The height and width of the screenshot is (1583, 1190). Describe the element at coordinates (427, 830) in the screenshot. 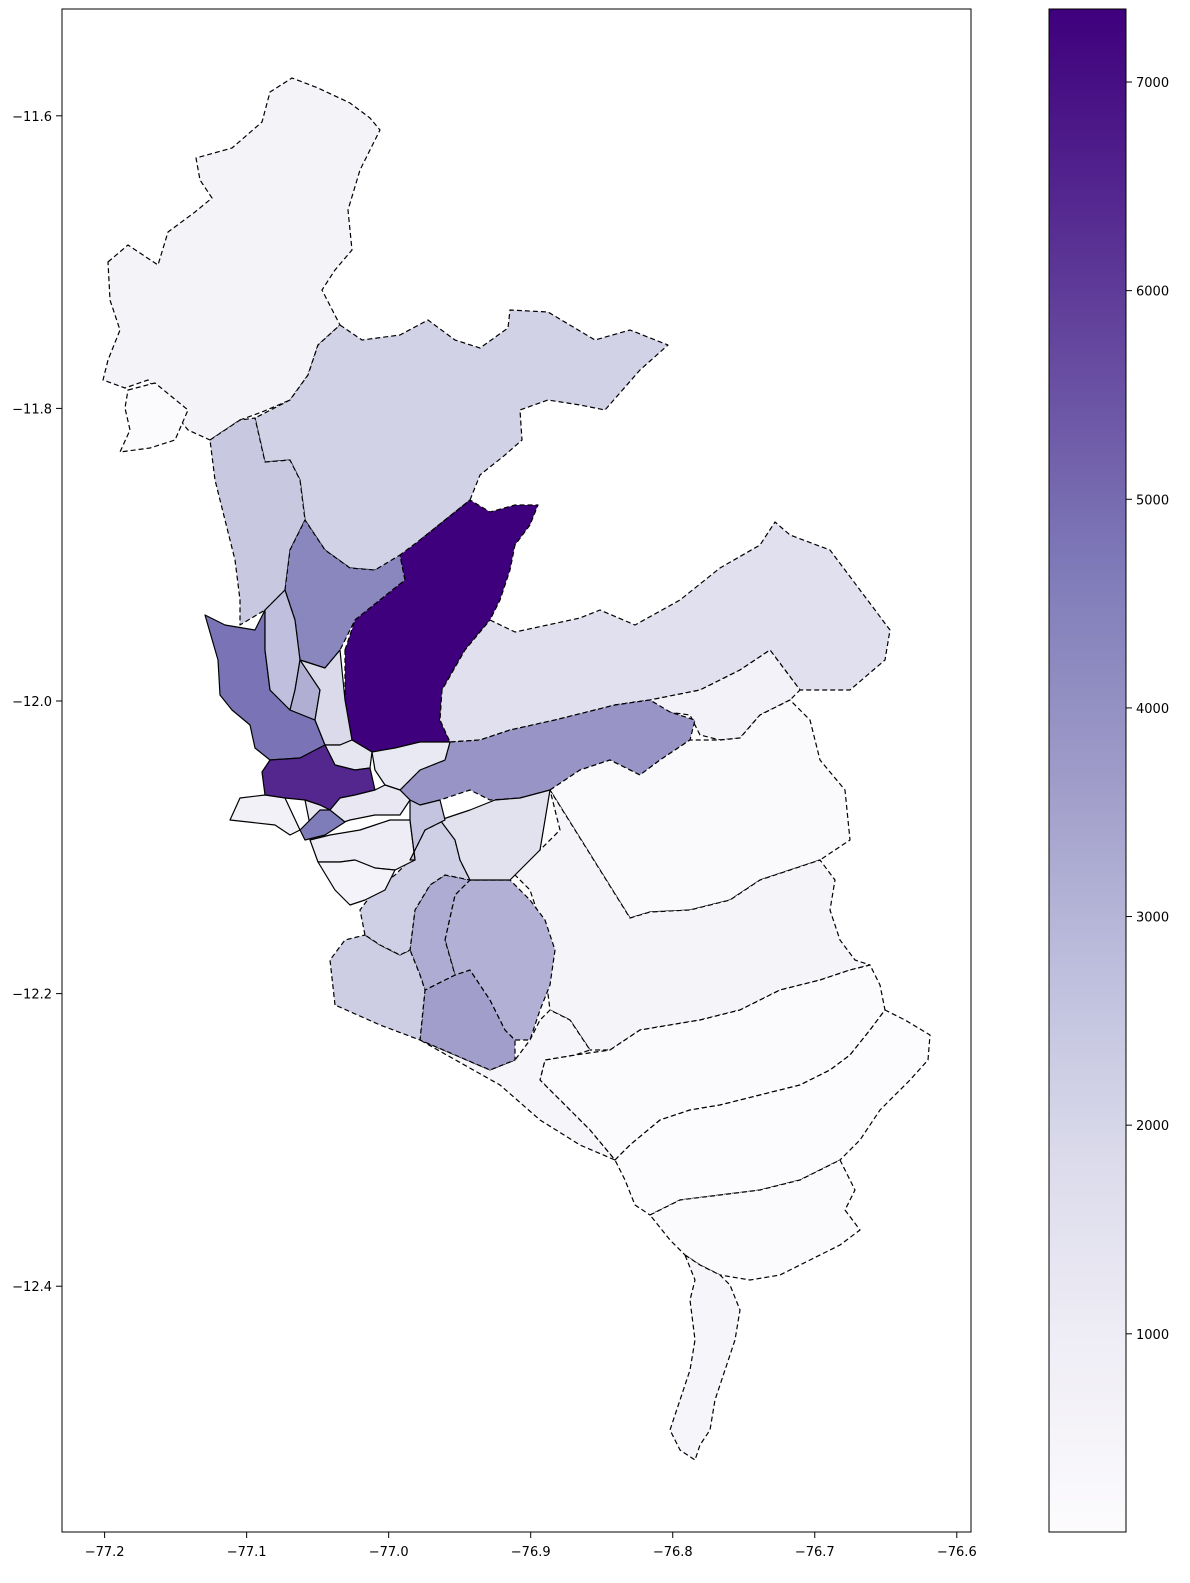

I see `district-ate-west` at that location.